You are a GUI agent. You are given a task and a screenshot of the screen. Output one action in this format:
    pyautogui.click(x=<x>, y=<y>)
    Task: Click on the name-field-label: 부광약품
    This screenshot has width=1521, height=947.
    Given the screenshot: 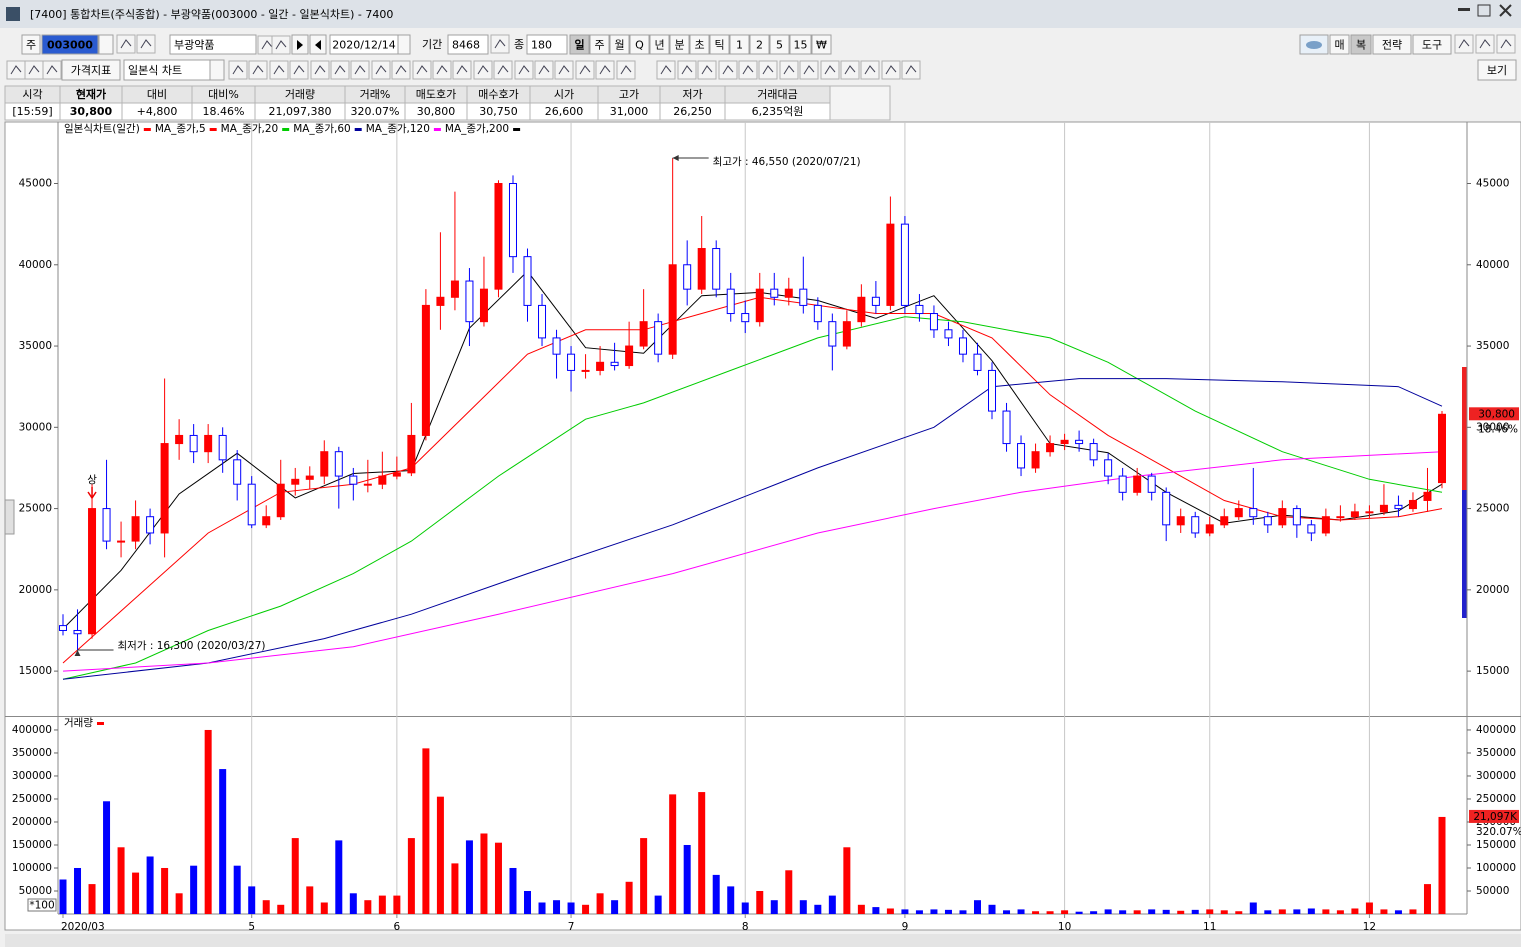 What is the action you would take?
    pyautogui.click(x=194, y=45)
    